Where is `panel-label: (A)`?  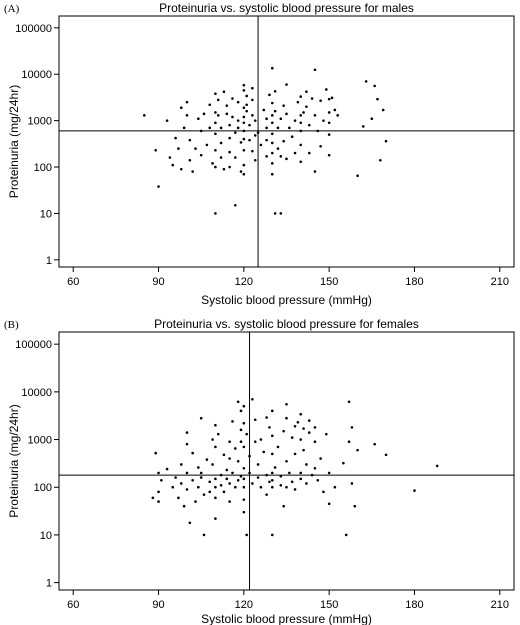
panel-label: (A) is located at coordinates (12, 9).